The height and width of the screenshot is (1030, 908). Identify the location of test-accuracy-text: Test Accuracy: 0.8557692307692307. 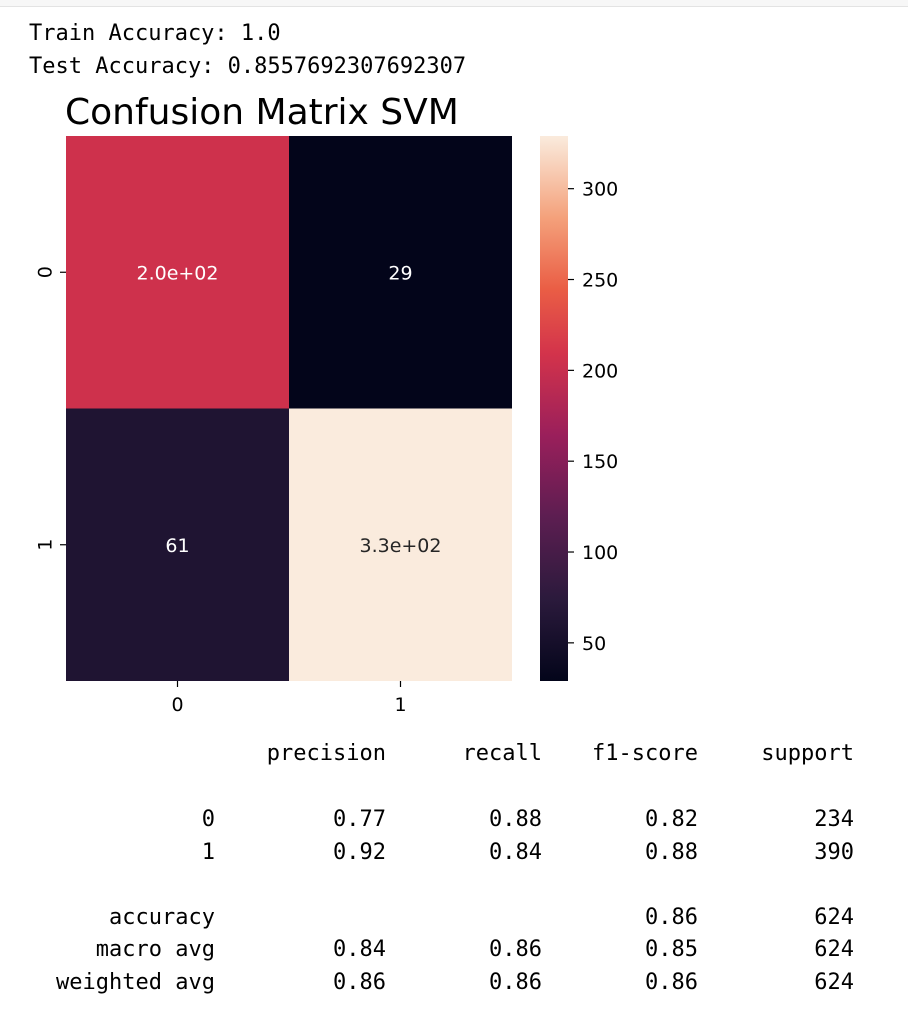
(248, 66).